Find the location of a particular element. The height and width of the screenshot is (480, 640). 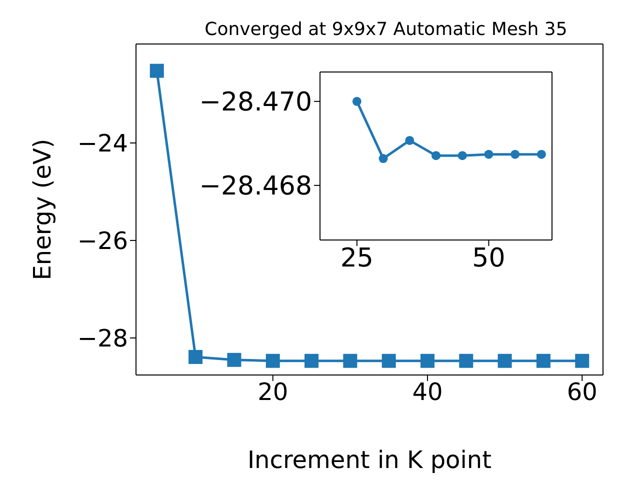

x-tick-label: 20 is located at coordinates (273, 392).